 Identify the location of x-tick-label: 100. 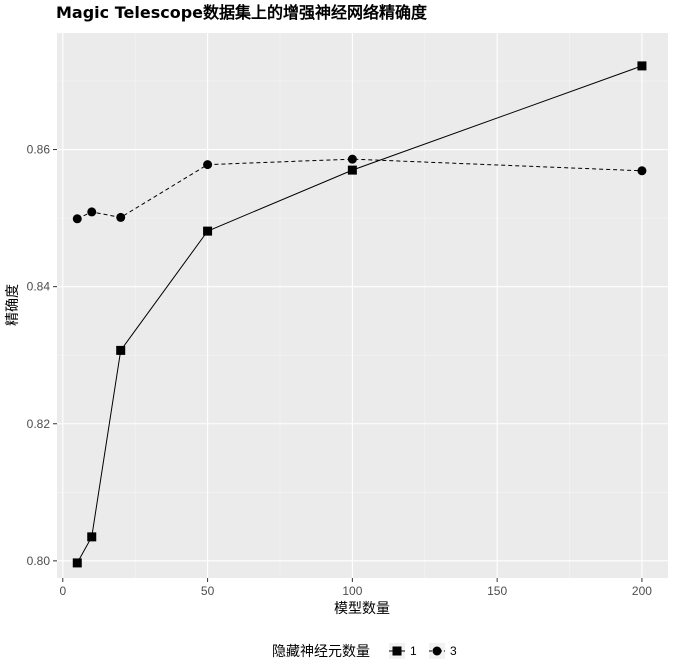
(352, 591).